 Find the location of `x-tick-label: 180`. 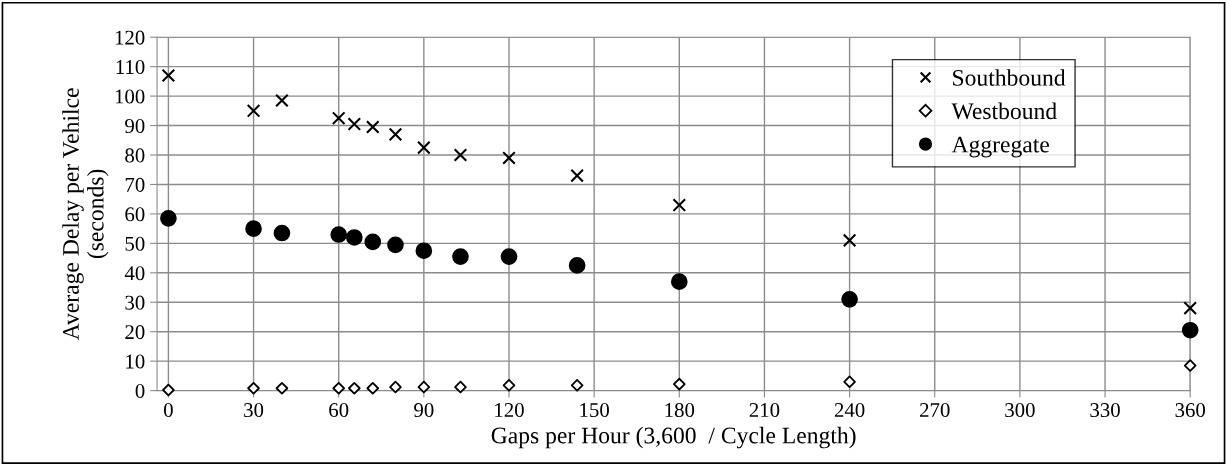

x-tick-label: 180 is located at coordinates (680, 410).